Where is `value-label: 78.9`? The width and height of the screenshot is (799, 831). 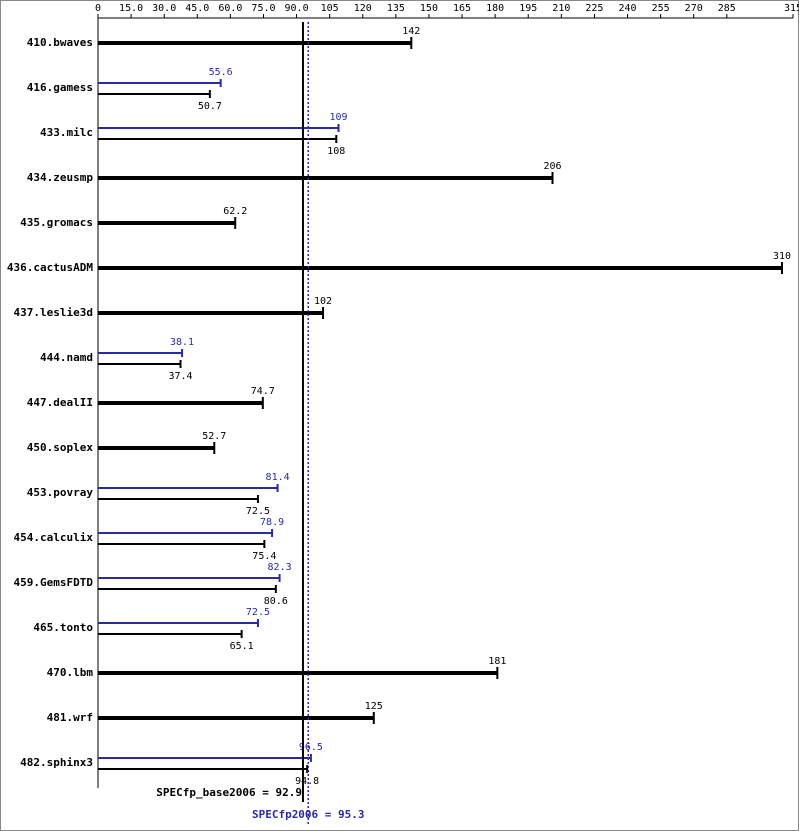 value-label: 78.9 is located at coordinates (272, 522).